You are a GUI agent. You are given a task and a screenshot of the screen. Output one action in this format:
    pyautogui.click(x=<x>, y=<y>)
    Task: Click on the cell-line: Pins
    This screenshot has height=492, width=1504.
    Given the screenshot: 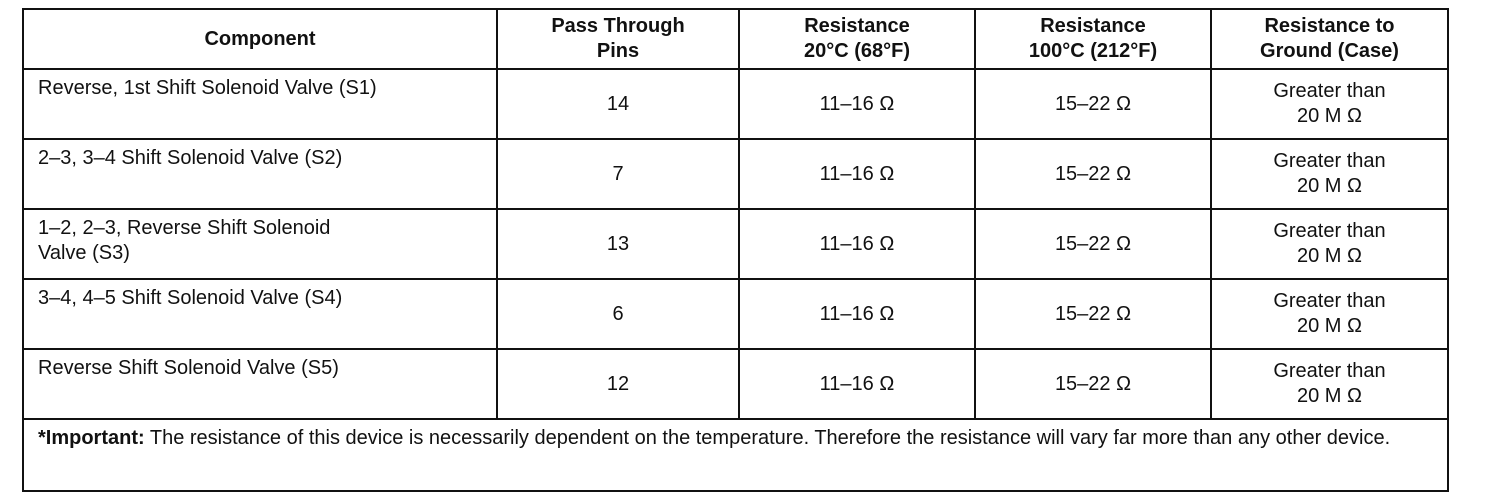 What is the action you would take?
    pyautogui.click(x=618, y=51)
    